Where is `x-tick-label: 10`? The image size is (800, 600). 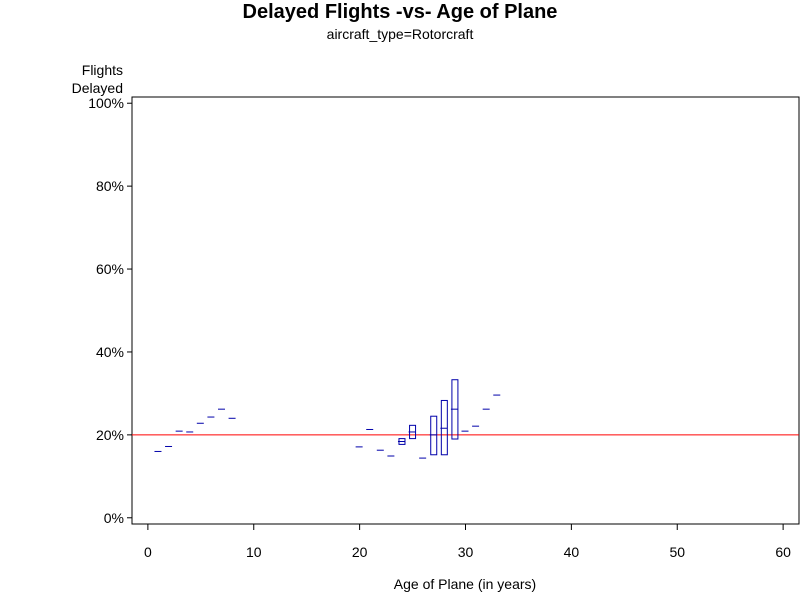 x-tick-label: 10 is located at coordinates (254, 552).